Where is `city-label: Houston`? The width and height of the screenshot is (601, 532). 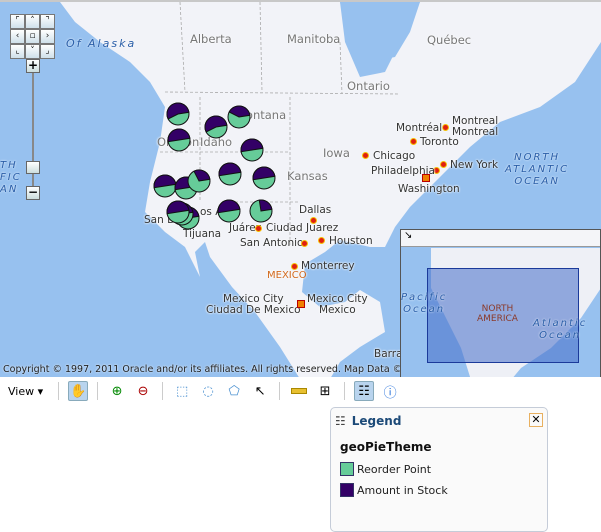 city-label: Houston is located at coordinates (351, 241).